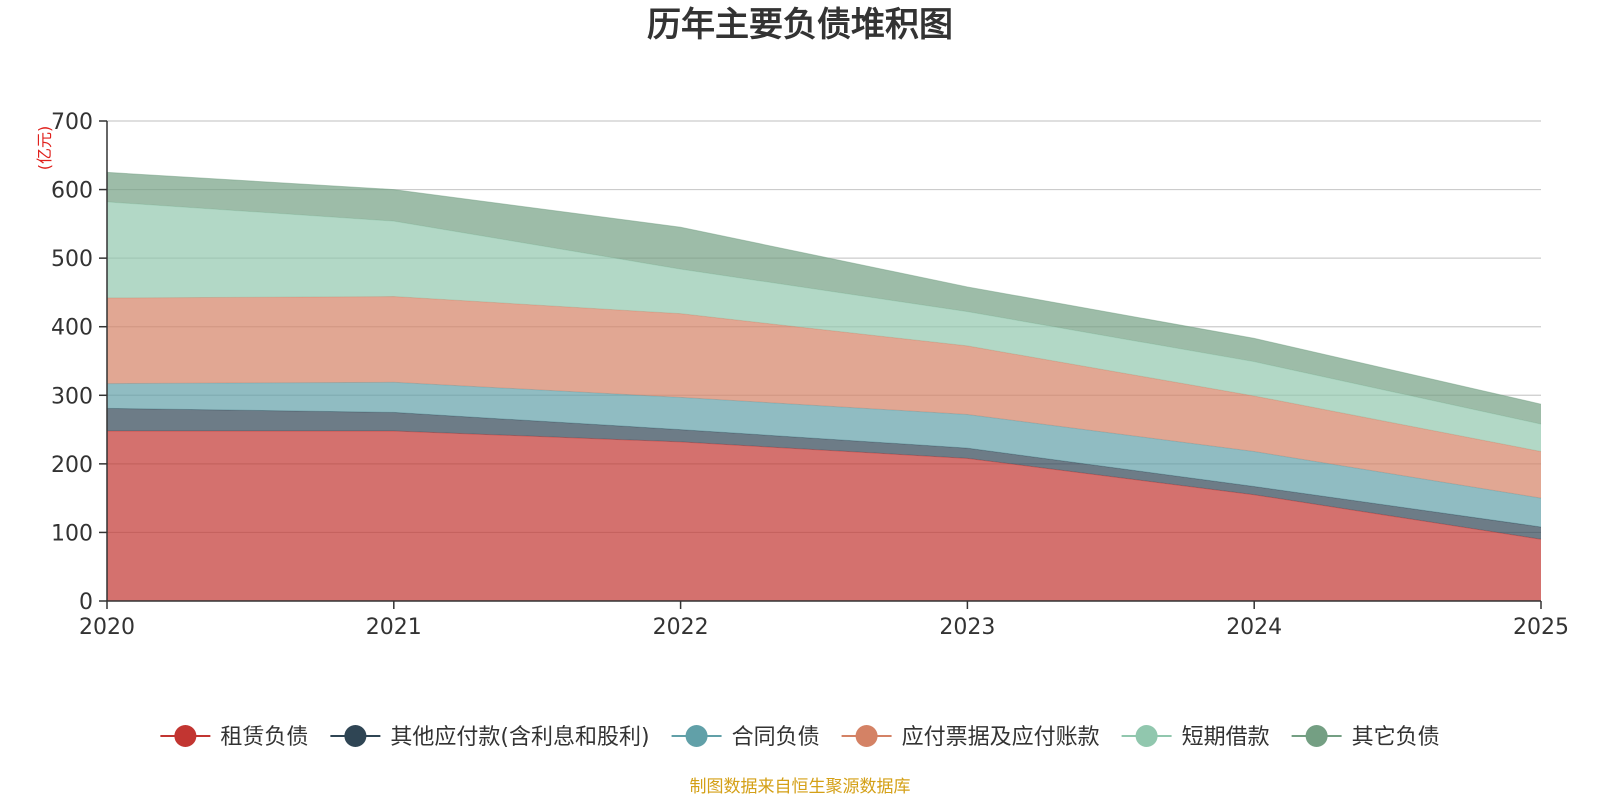 The image size is (1600, 800). I want to click on legend-item-3: 合同负债, so click(745, 737).